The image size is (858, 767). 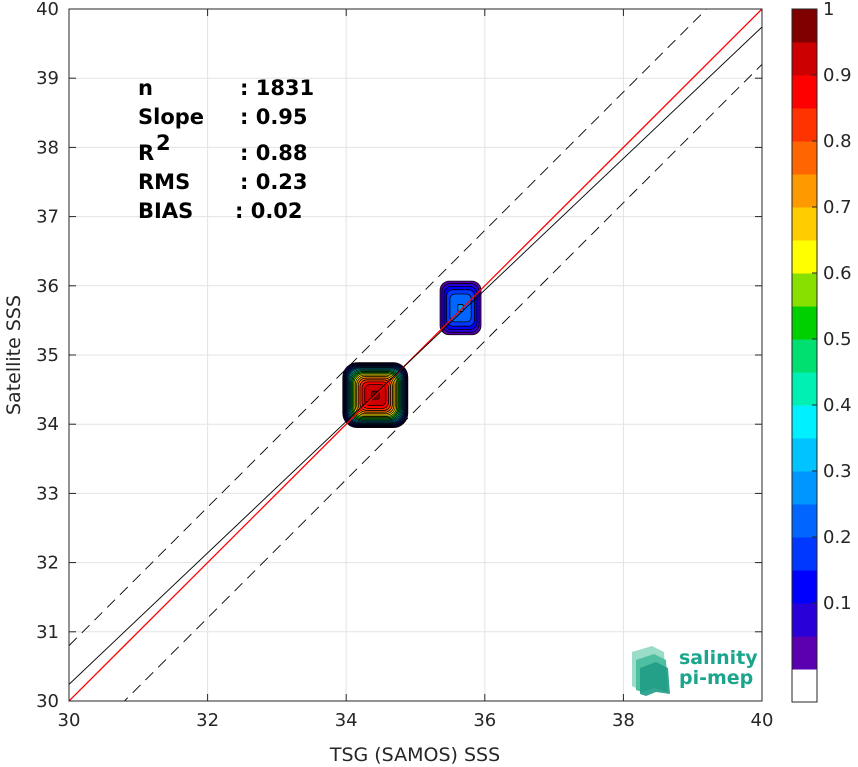 I want to click on stat-value: : 0.02, so click(x=269, y=211).